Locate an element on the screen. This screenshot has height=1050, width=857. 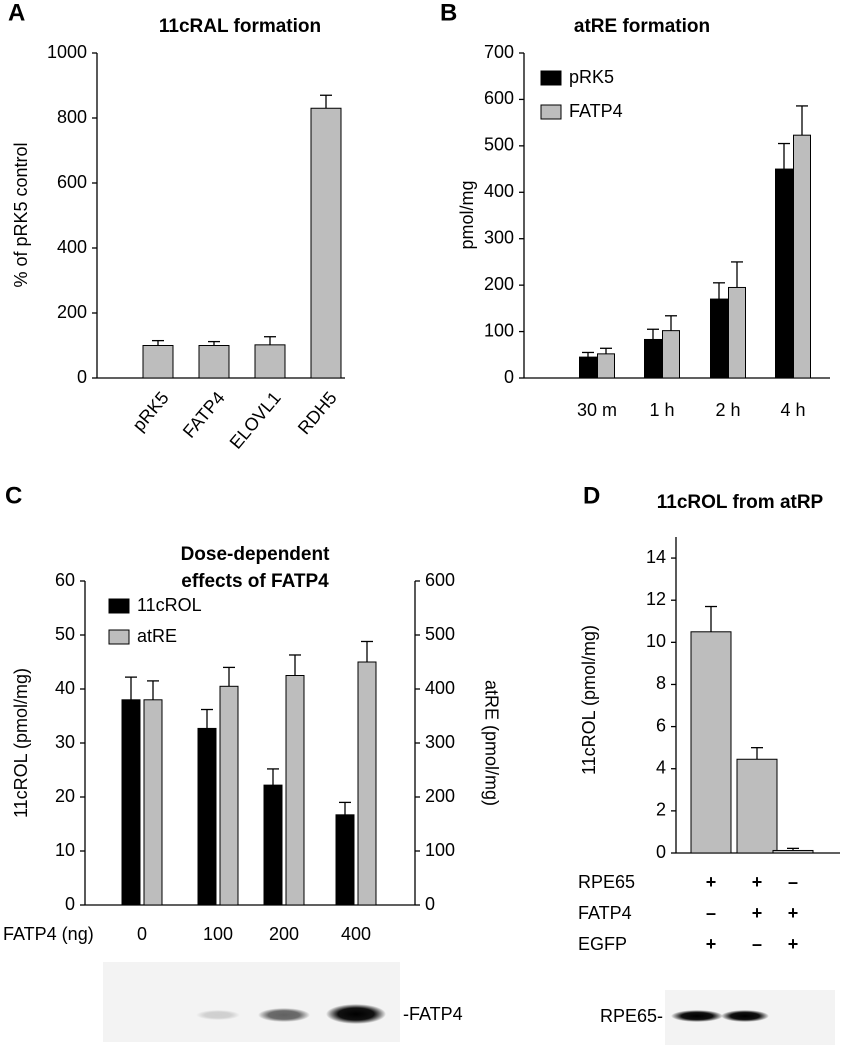
y-tick-label: 700 is located at coordinates (499, 52).